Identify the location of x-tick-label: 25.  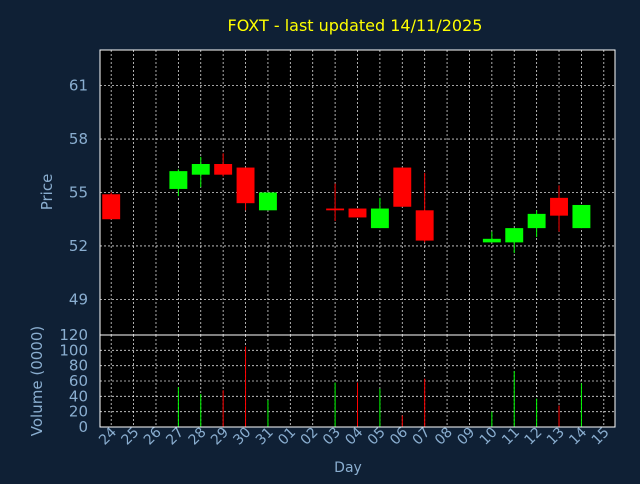
(130, 437).